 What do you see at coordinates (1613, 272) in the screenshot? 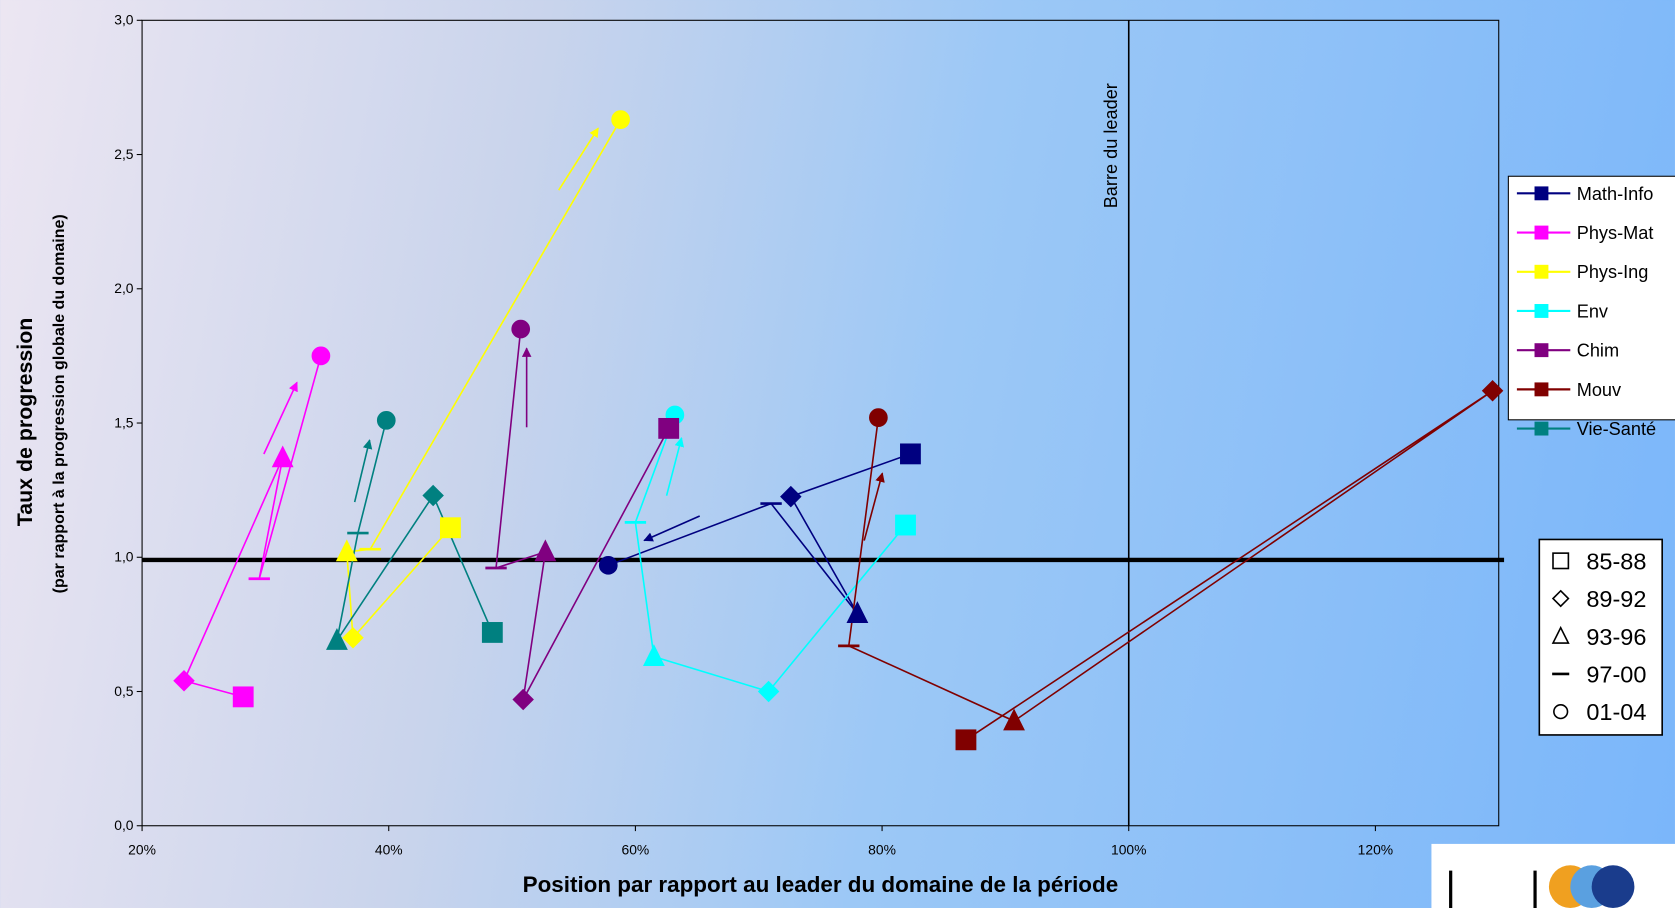
I see `legend-label: Phys-Ing` at bounding box center [1613, 272].